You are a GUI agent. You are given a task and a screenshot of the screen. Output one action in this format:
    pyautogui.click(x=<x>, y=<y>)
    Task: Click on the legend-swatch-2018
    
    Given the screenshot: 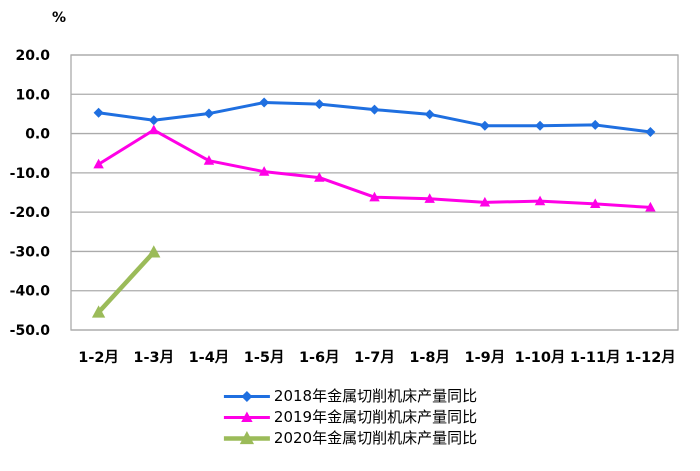 What is the action you would take?
    pyautogui.click(x=246, y=396)
    